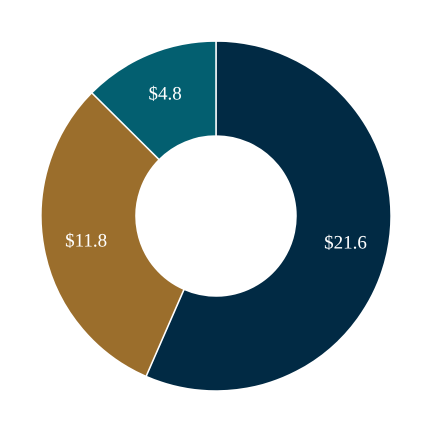  Describe the element at coordinates (86, 241) in the screenshot. I see `data-label: $11.8` at that location.